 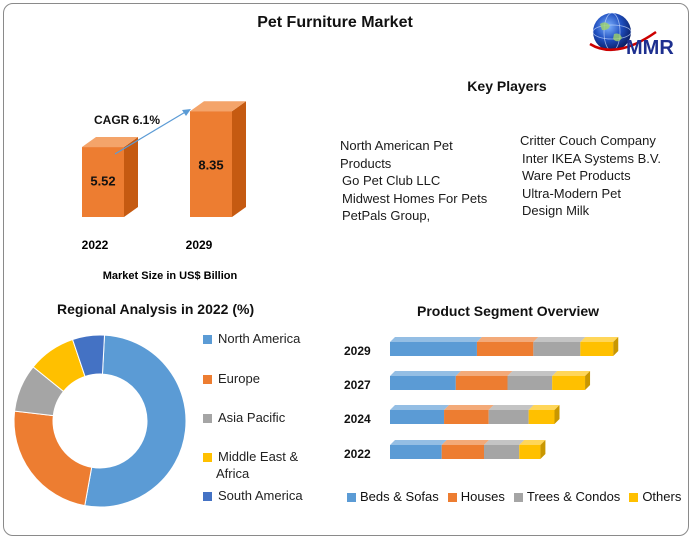 What do you see at coordinates (433, 349) in the screenshot?
I see `bar-2029-beds-sofas` at bounding box center [433, 349].